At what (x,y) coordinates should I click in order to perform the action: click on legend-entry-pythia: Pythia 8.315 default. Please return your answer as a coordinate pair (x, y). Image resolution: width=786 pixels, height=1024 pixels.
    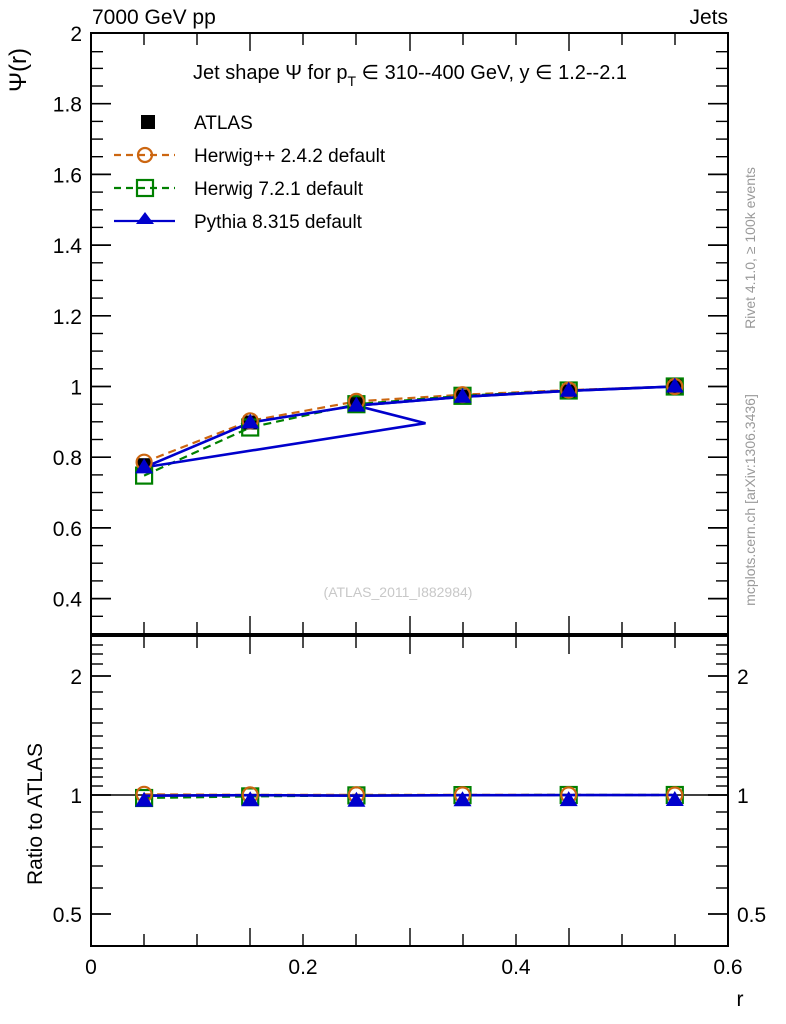
    Looking at the image, I should click on (238, 222).